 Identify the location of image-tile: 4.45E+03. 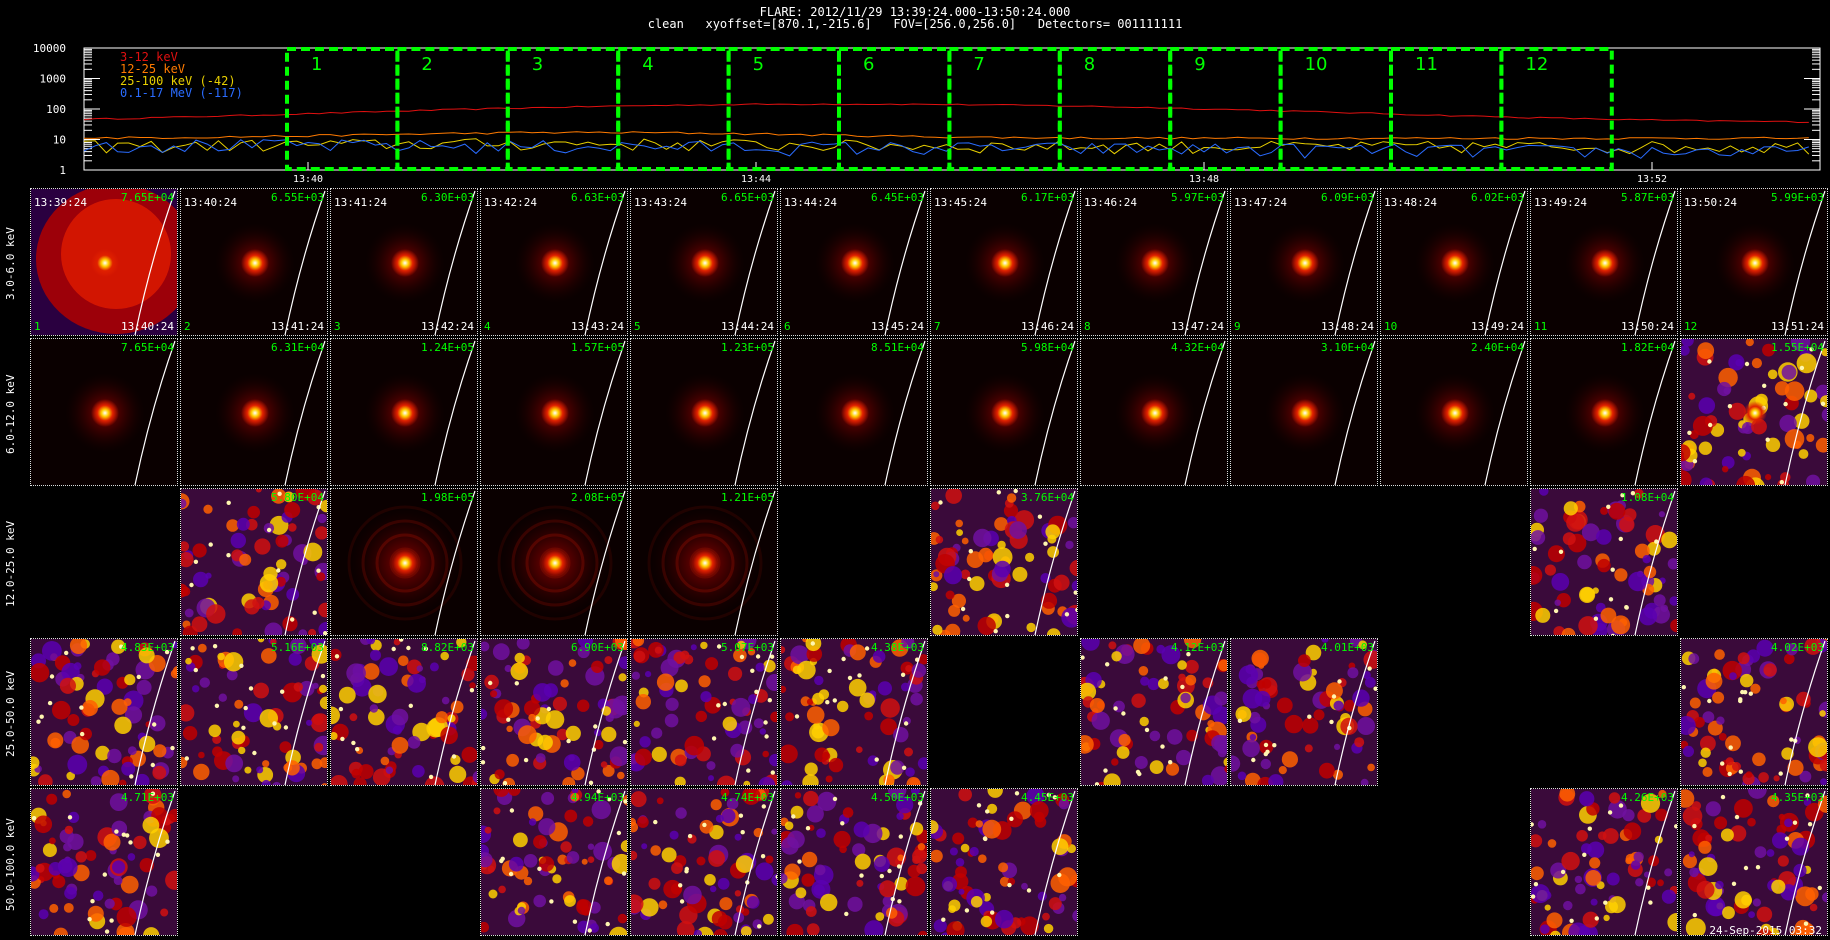
(1004, 862).